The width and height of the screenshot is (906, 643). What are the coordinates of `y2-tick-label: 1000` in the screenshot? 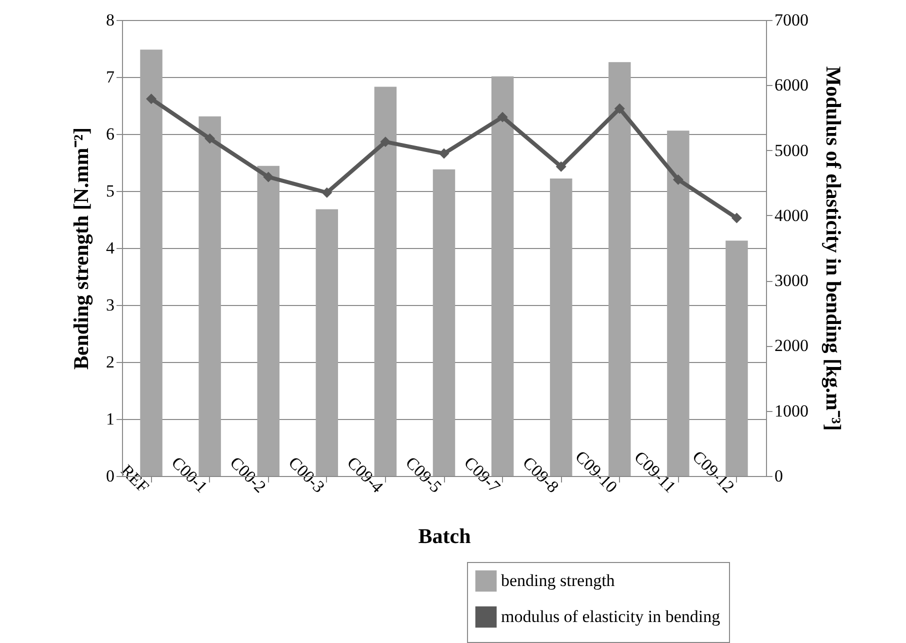 It's located at (791, 410).